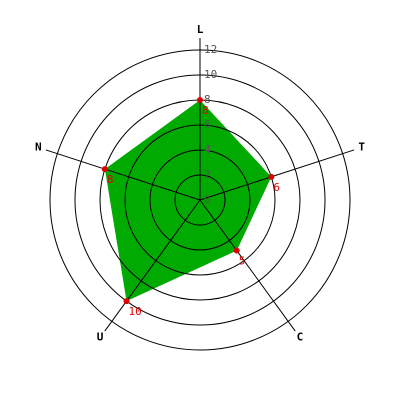  Describe the element at coordinates (135, 311) in the screenshot. I see `data-label: 10` at that location.